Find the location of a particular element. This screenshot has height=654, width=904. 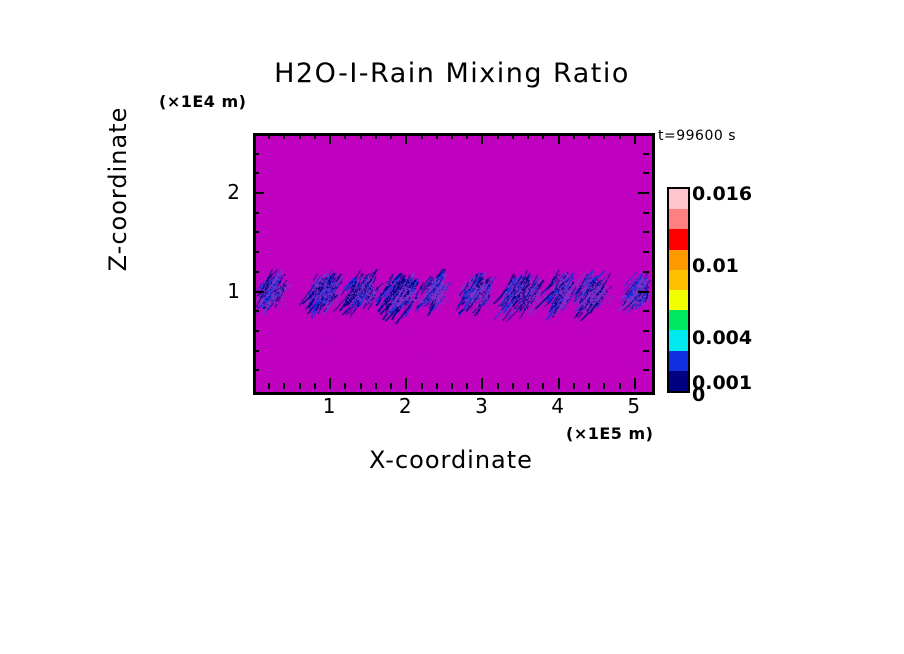

colorbar-label-0.01: 0.01 is located at coordinates (715, 266).